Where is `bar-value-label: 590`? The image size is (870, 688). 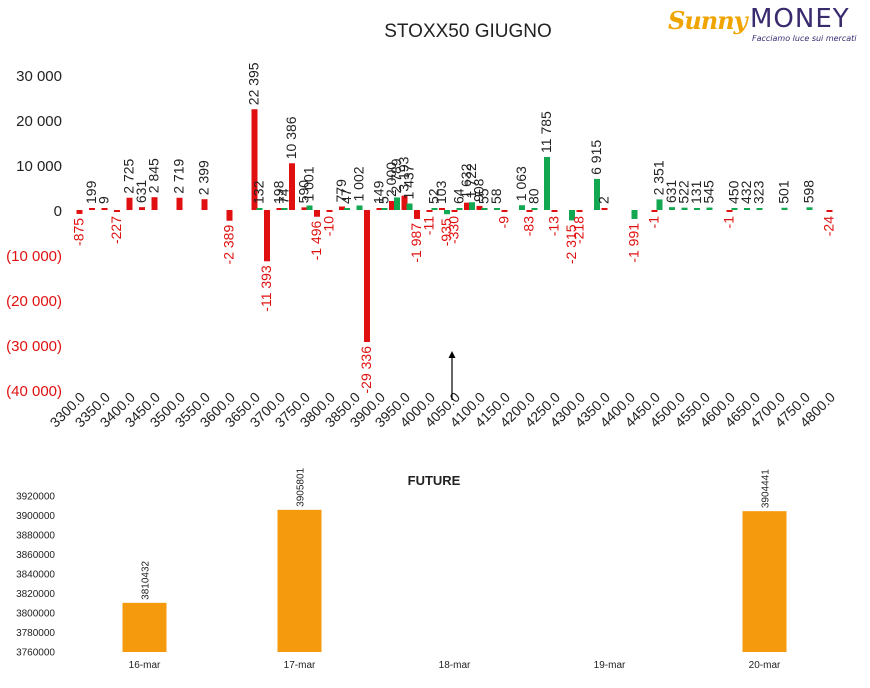
bar-value-label: 590 is located at coordinates (304, 192).